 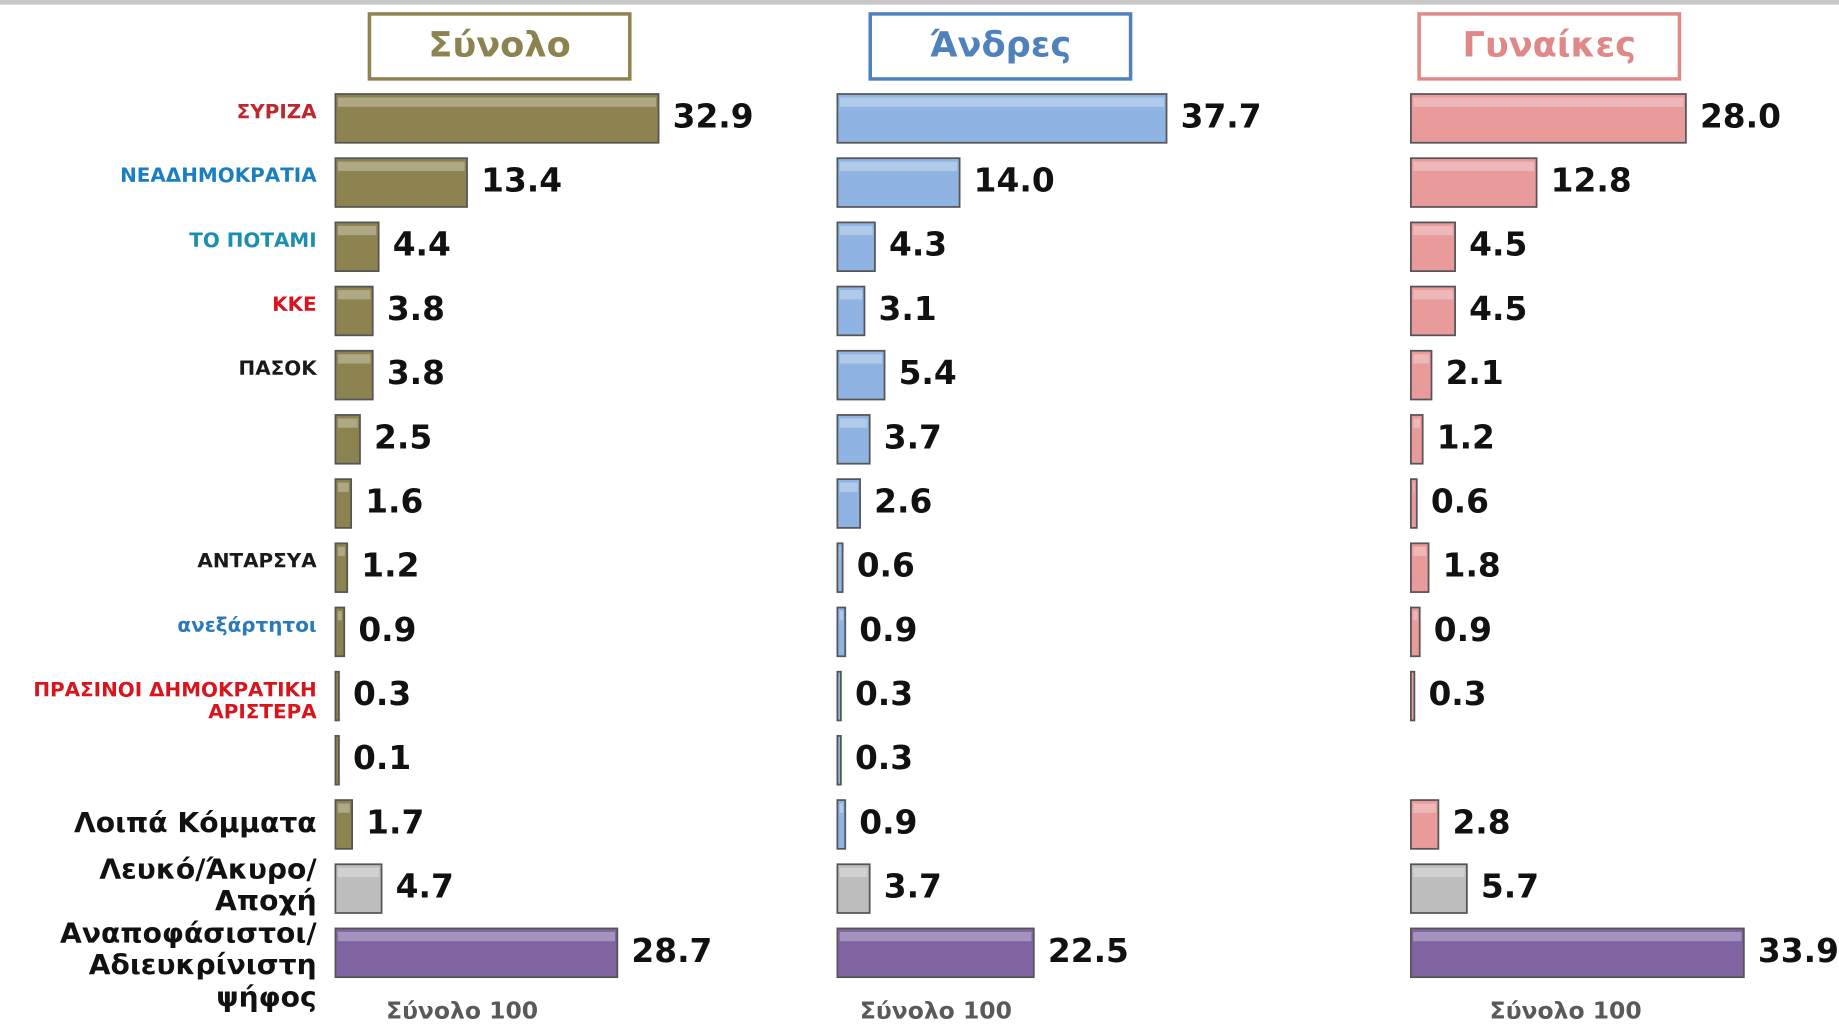 What do you see at coordinates (253, 241) in the screenshot?
I see `category-label: ΤΟ ΠΟΤΑΜΙ` at bounding box center [253, 241].